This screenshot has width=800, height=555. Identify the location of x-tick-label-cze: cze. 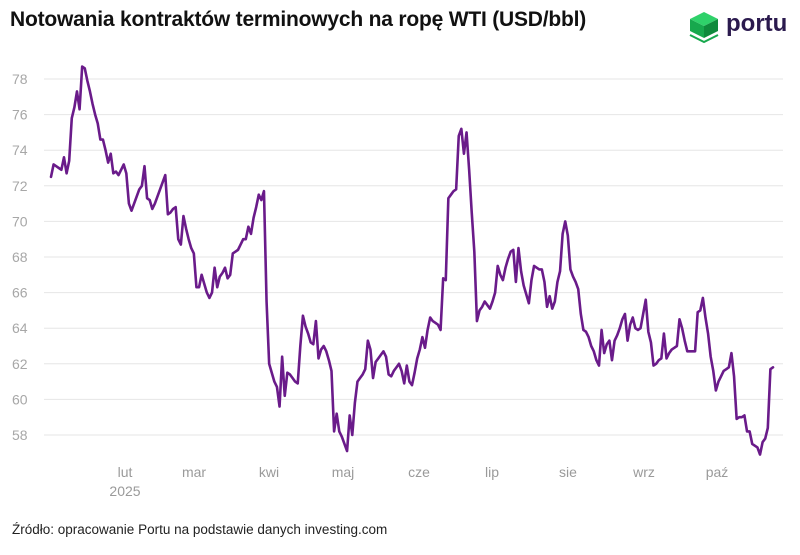
(419, 472).